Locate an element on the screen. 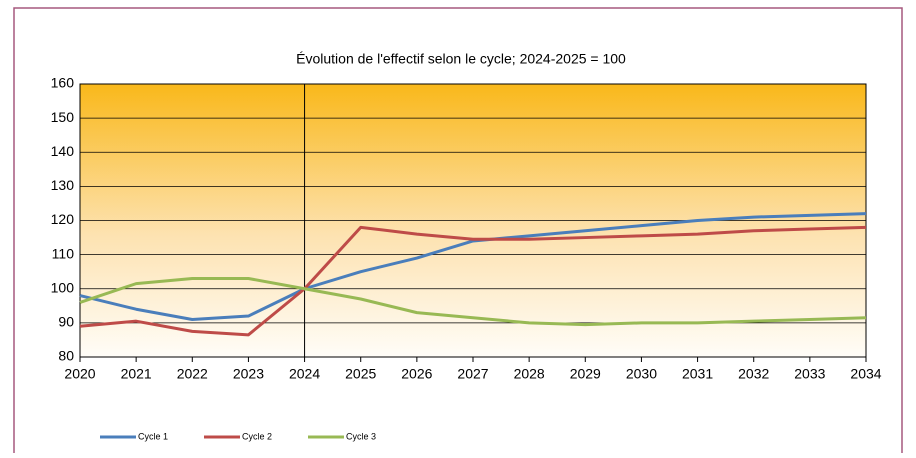 This screenshot has height=458, width=916. y-tick-label: 110 is located at coordinates (63, 253).